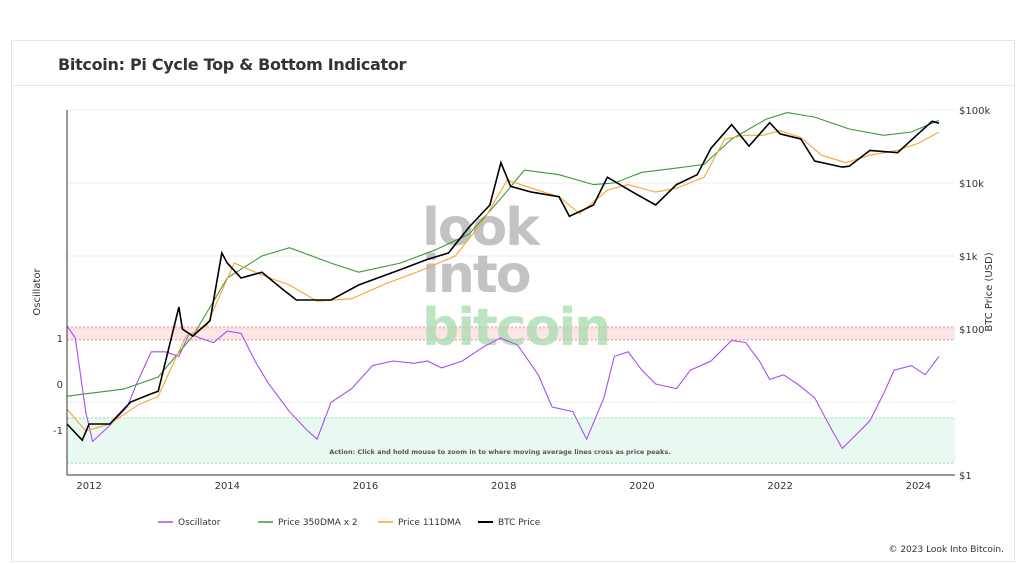  What do you see at coordinates (88, 486) in the screenshot?
I see `x-tick-label: 2012` at bounding box center [88, 486].